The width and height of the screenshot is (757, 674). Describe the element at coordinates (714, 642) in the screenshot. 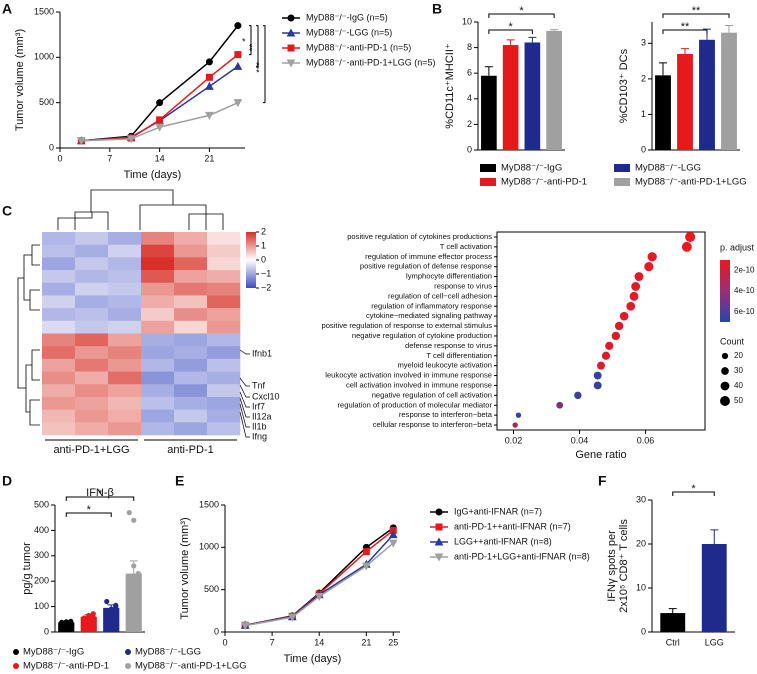

I see `x-tick-label: LGG` at that location.